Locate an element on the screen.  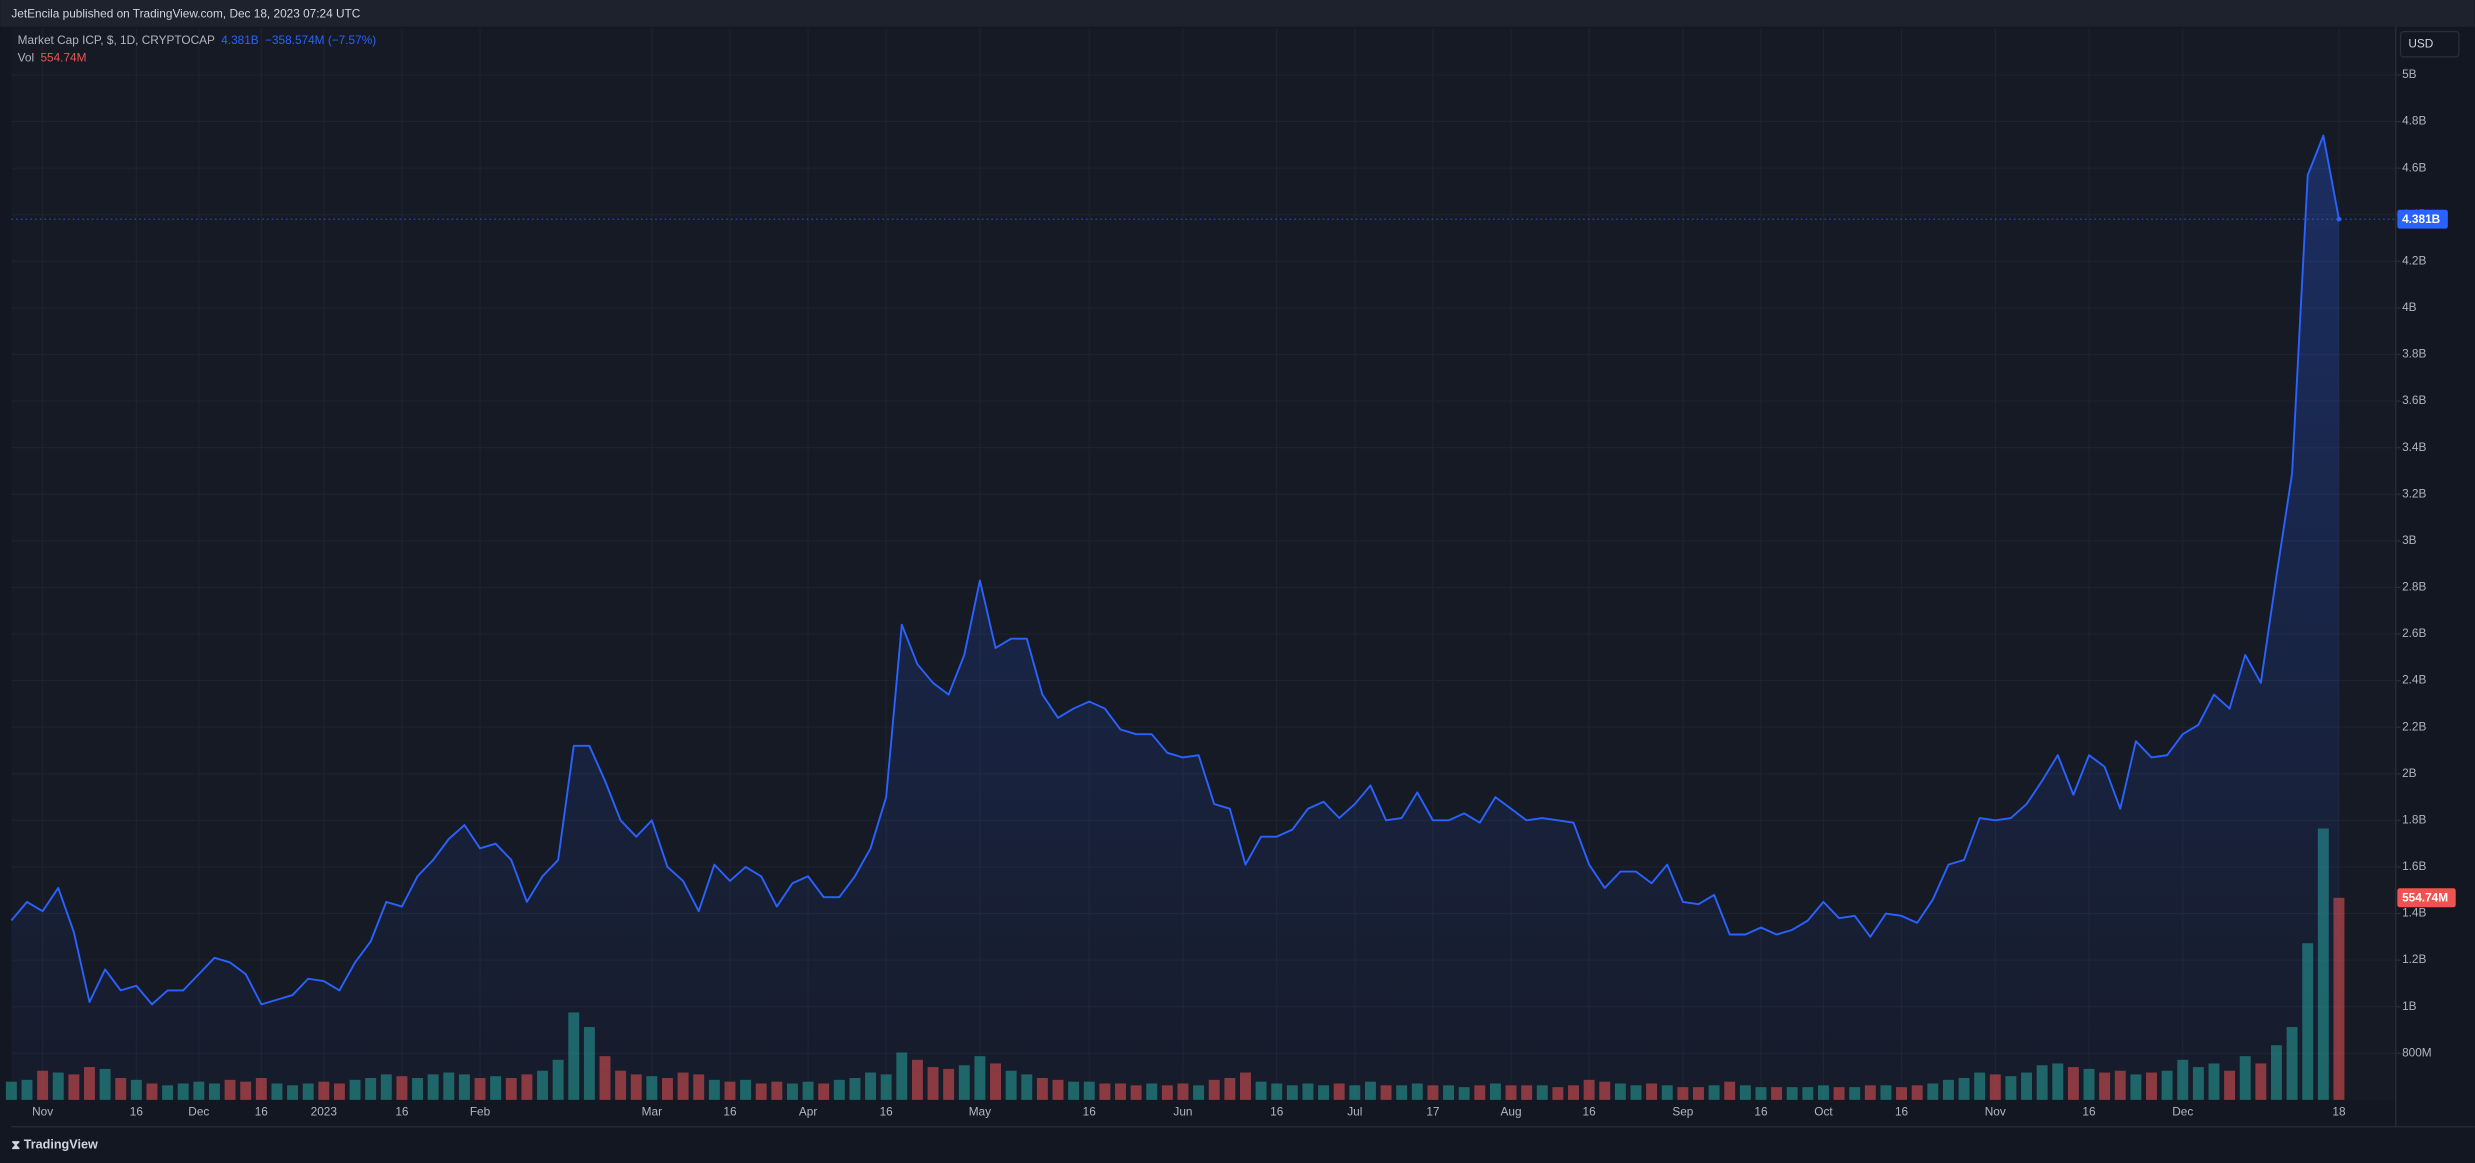
y-tick-label: 2.6B is located at coordinates (2414, 633).